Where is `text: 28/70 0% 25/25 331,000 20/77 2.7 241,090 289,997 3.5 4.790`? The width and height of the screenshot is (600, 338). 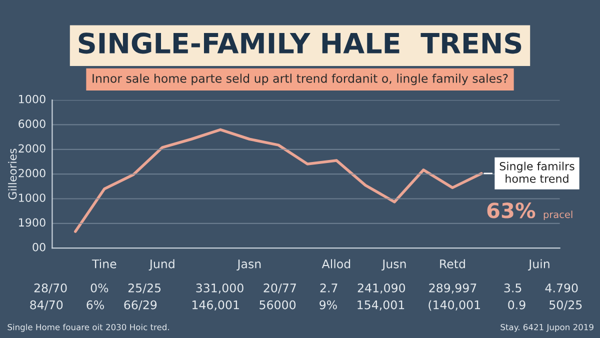 text: 28/70 0% 25/25 331,000 20/77 2.7 241,090 289,997 3.5 4.790 is located at coordinates (306, 288).